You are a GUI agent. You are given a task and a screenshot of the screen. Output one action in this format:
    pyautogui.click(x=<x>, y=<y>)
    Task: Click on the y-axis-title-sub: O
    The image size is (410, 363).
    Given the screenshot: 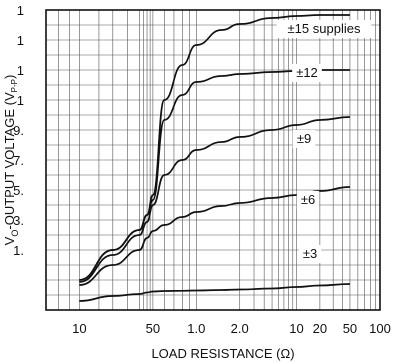 What is the action you would take?
    pyautogui.click(x=15, y=233)
    